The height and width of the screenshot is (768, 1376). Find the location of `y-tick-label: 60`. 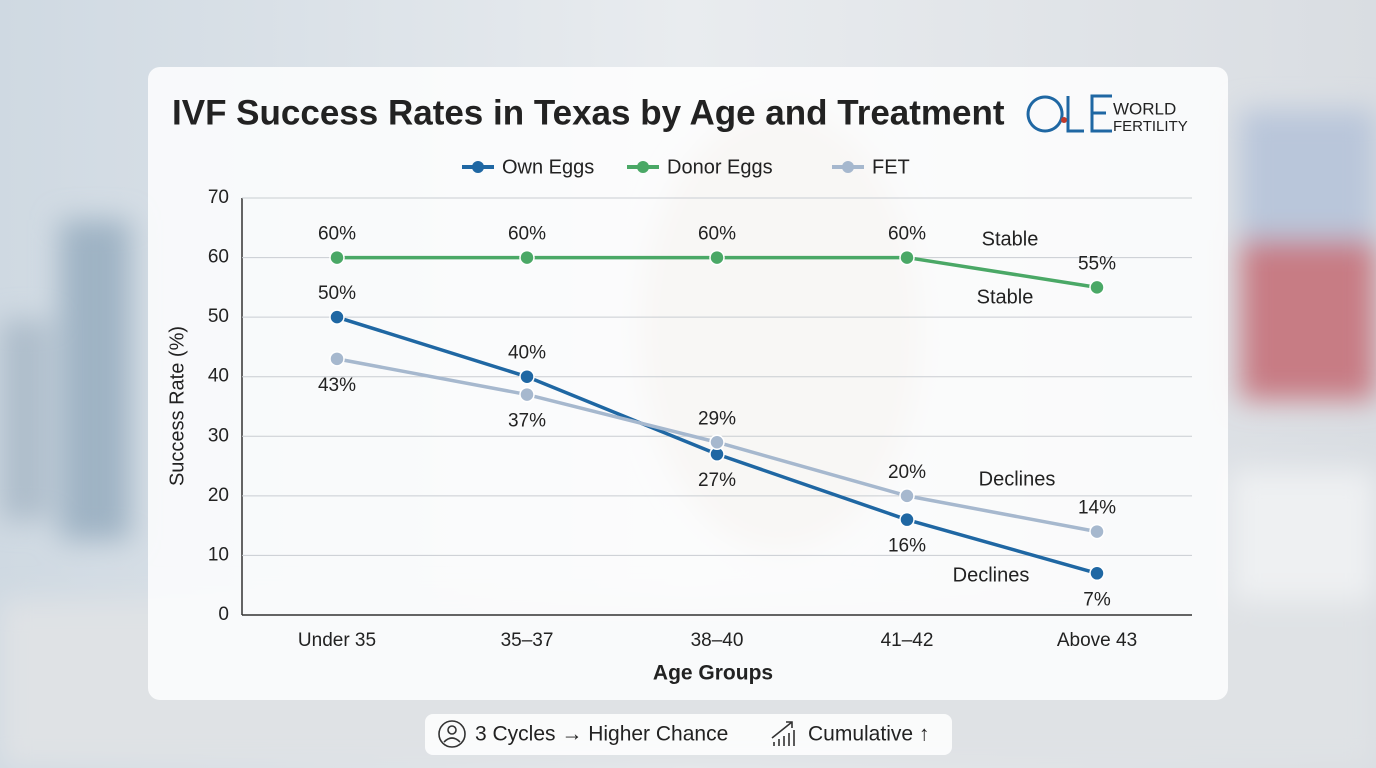

y-tick-label: 60 is located at coordinates (218, 257).